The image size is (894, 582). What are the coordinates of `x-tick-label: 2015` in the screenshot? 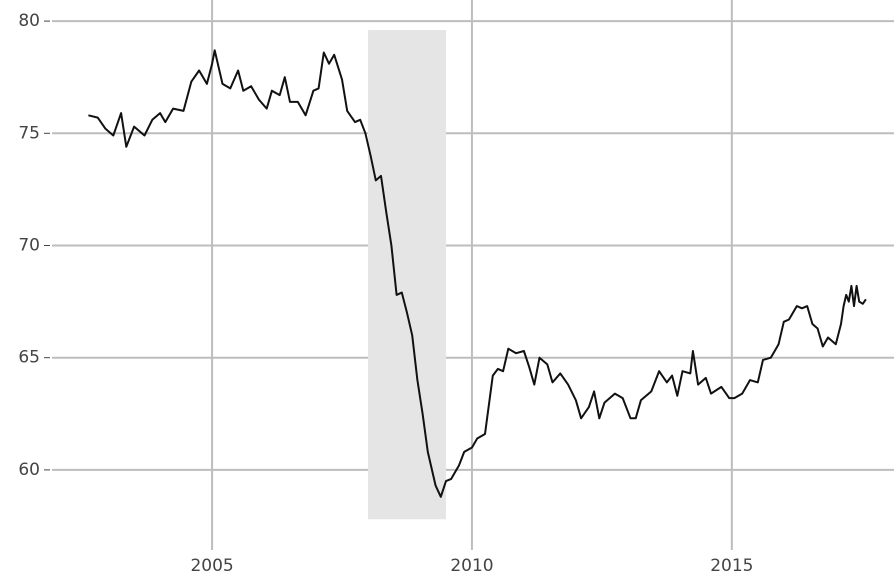 It's located at (731, 566).